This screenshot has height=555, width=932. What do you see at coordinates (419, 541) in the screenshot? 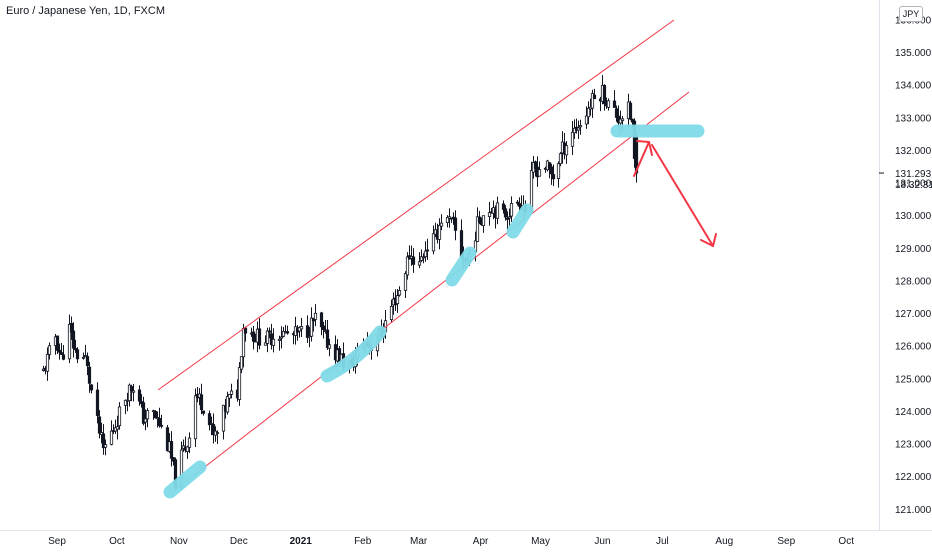
I see `x-tick-label: Mar` at bounding box center [419, 541].